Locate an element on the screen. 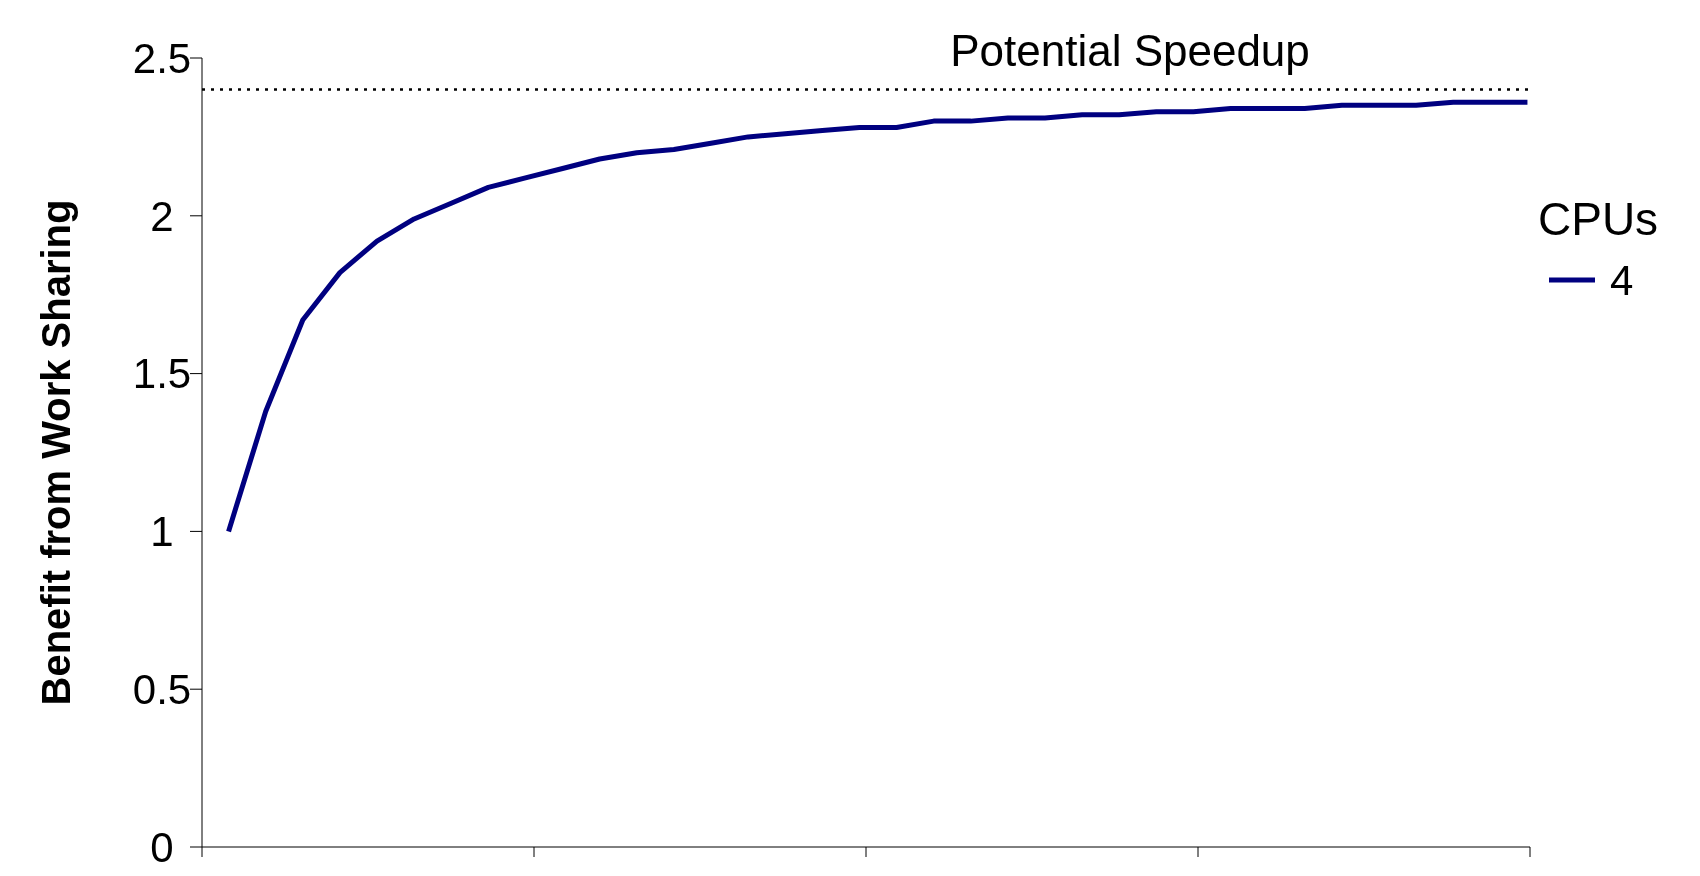 The width and height of the screenshot is (1700, 876). legend-label: 4 is located at coordinates (1622, 280).